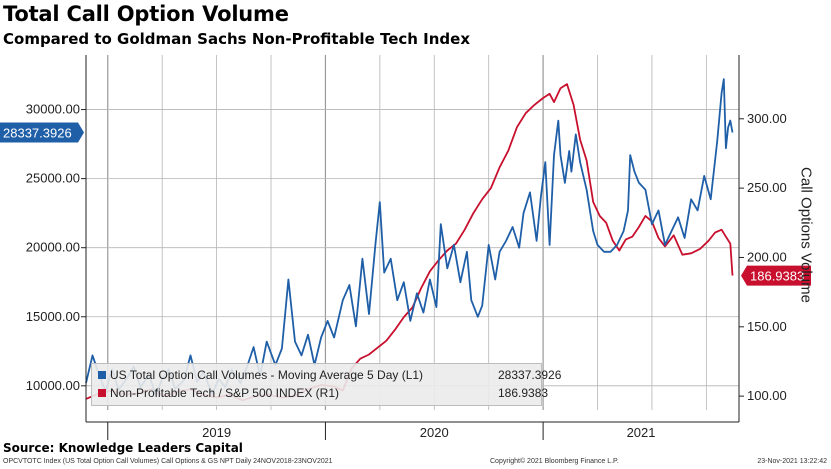 This screenshot has width=831, height=469. I want to click on flag-value: 186.9383, so click(777, 276).